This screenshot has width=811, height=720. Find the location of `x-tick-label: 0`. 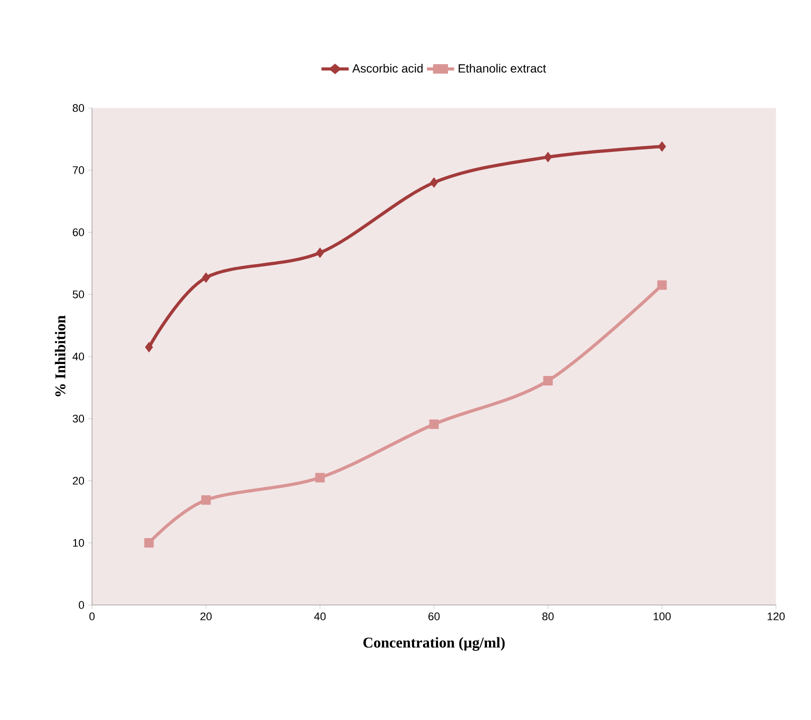

x-tick-label: 0 is located at coordinates (92, 616).